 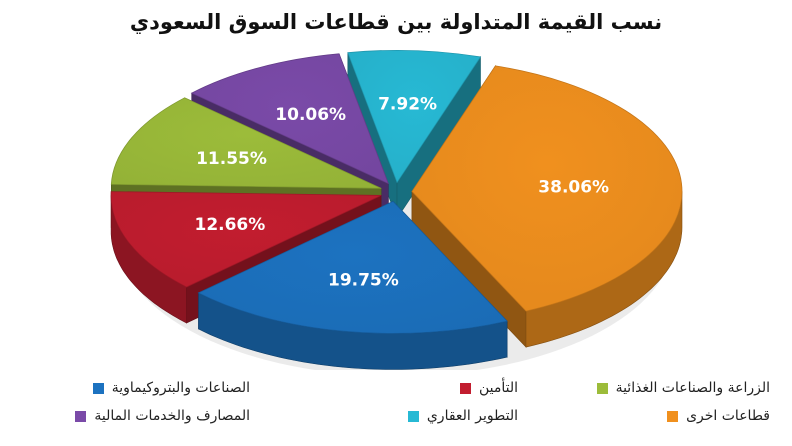 What do you see at coordinates (407, 104) in the screenshot?
I see `slice-value-label: 7.92%` at bounding box center [407, 104].